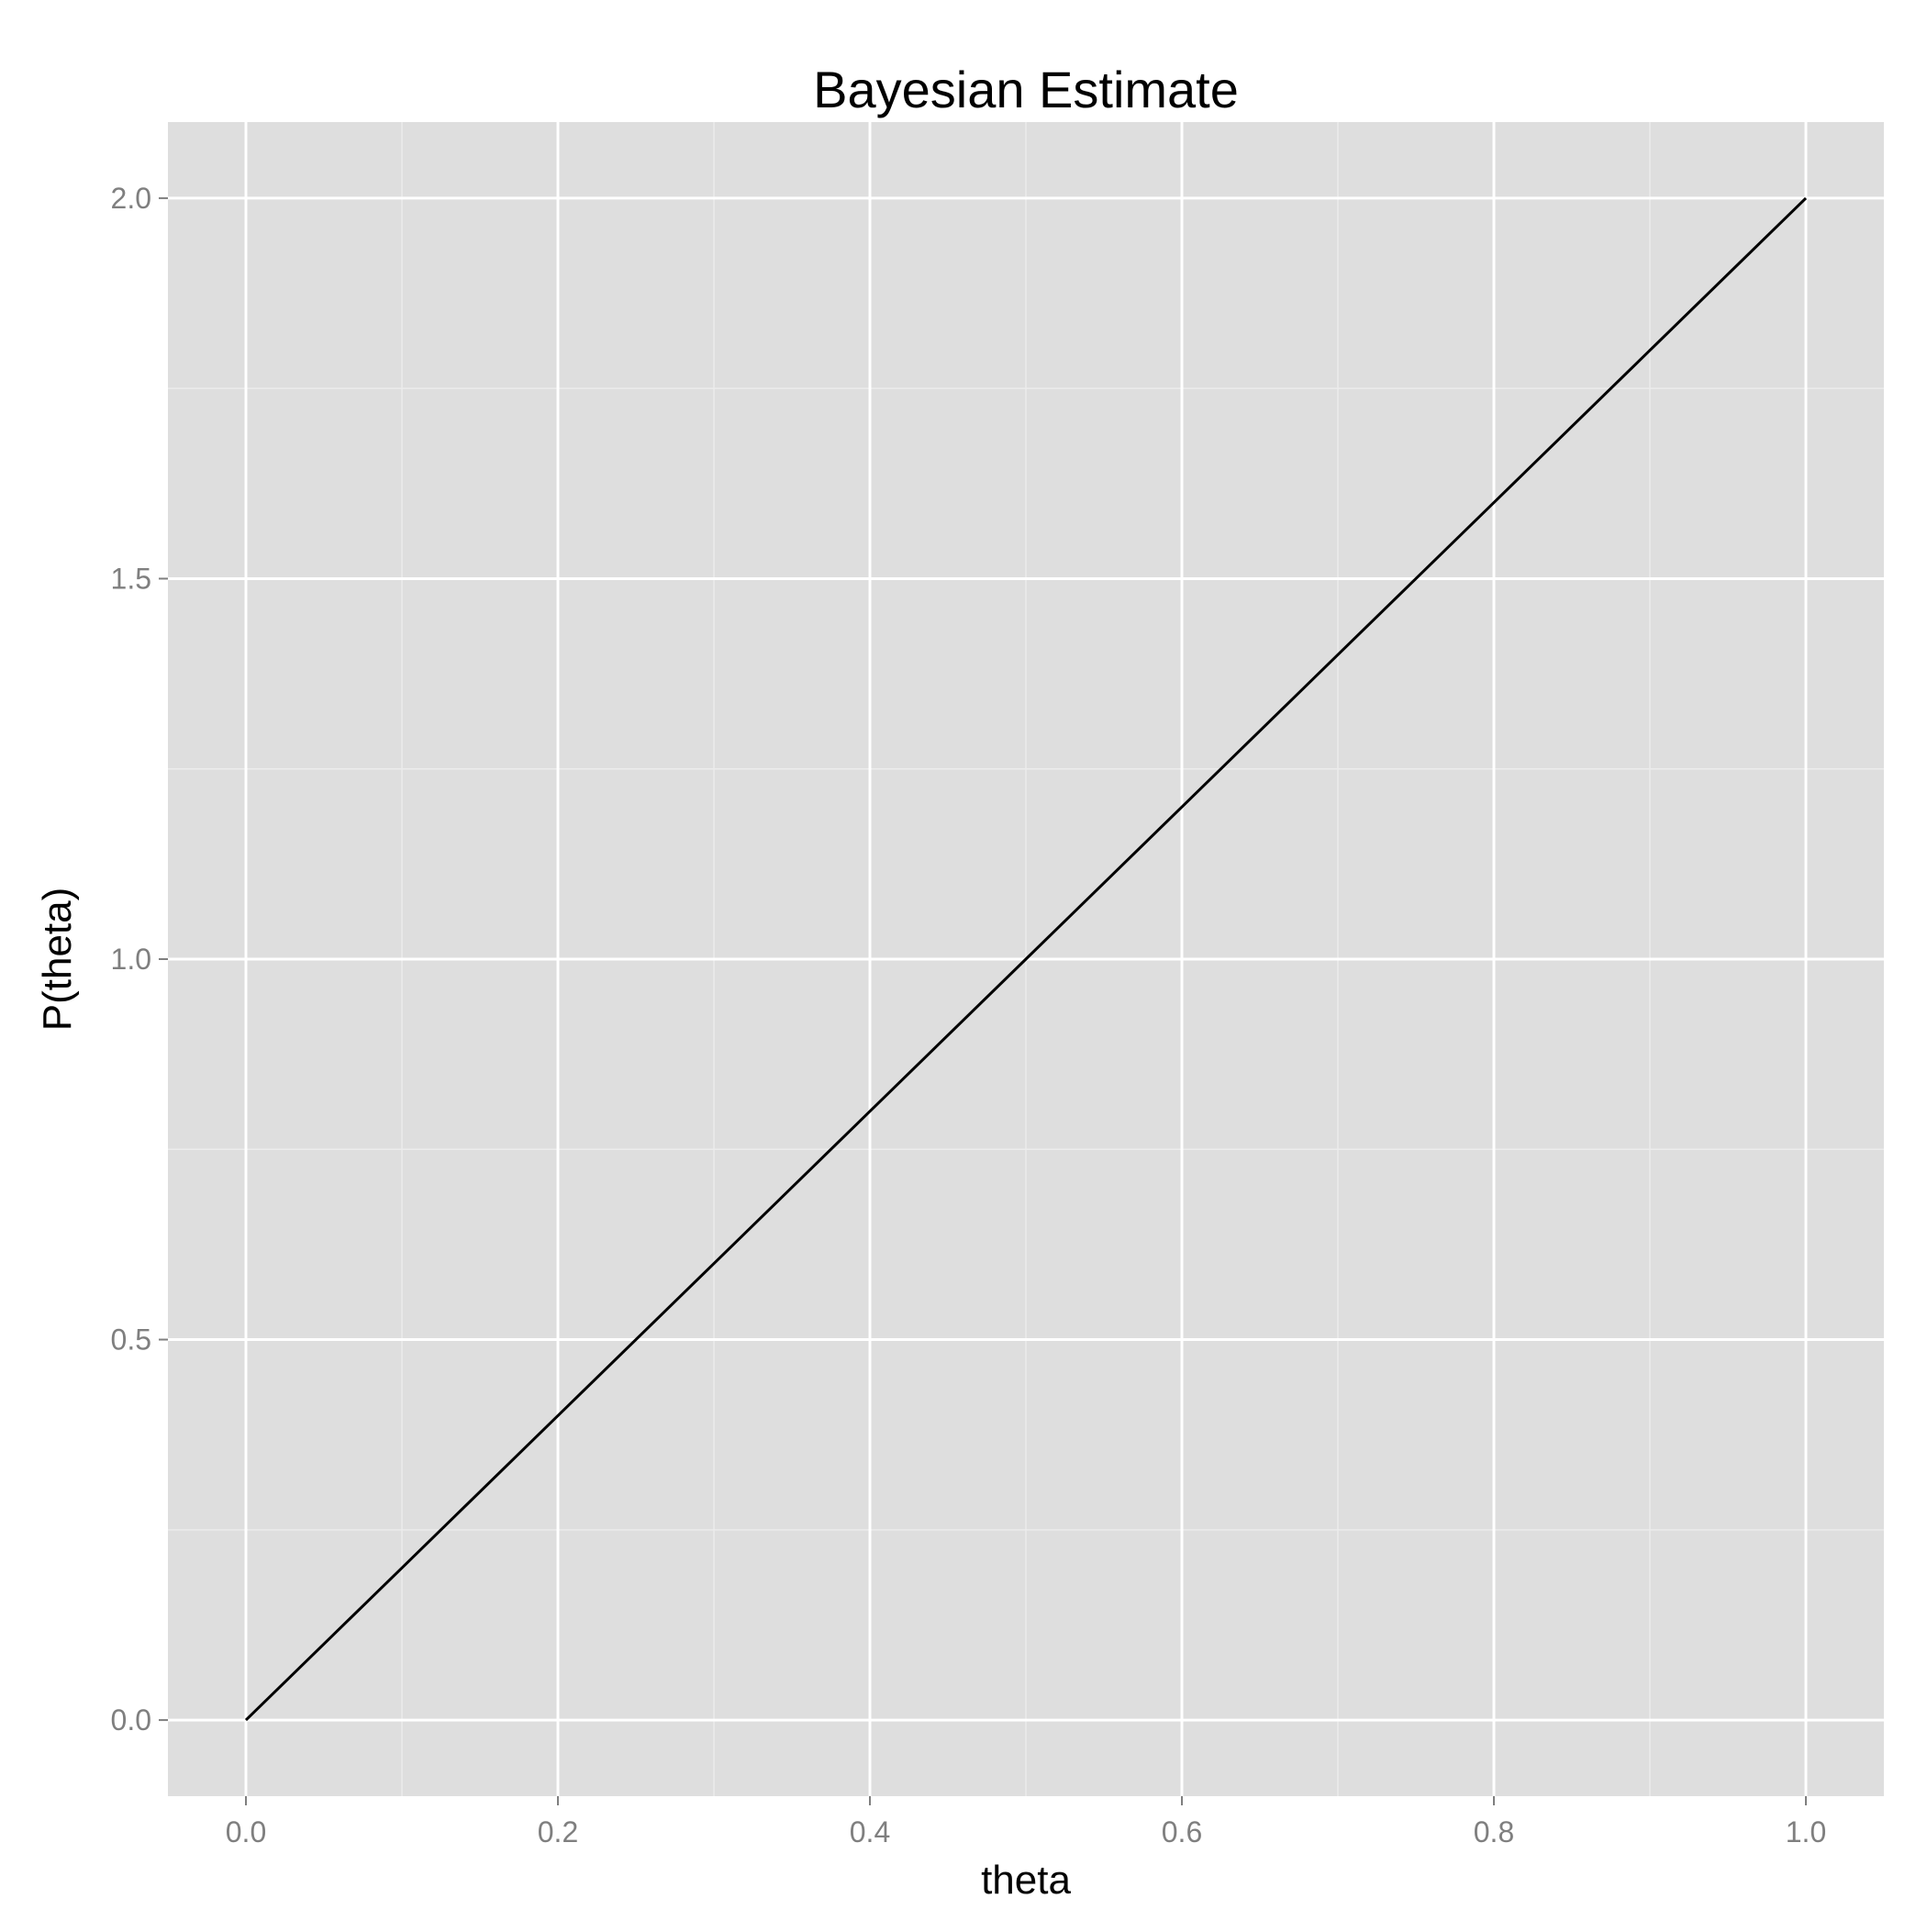 Image resolution: width=1927 pixels, height=1932 pixels. What do you see at coordinates (1806, 1831) in the screenshot?
I see `x-tick-label: 1.0` at bounding box center [1806, 1831].